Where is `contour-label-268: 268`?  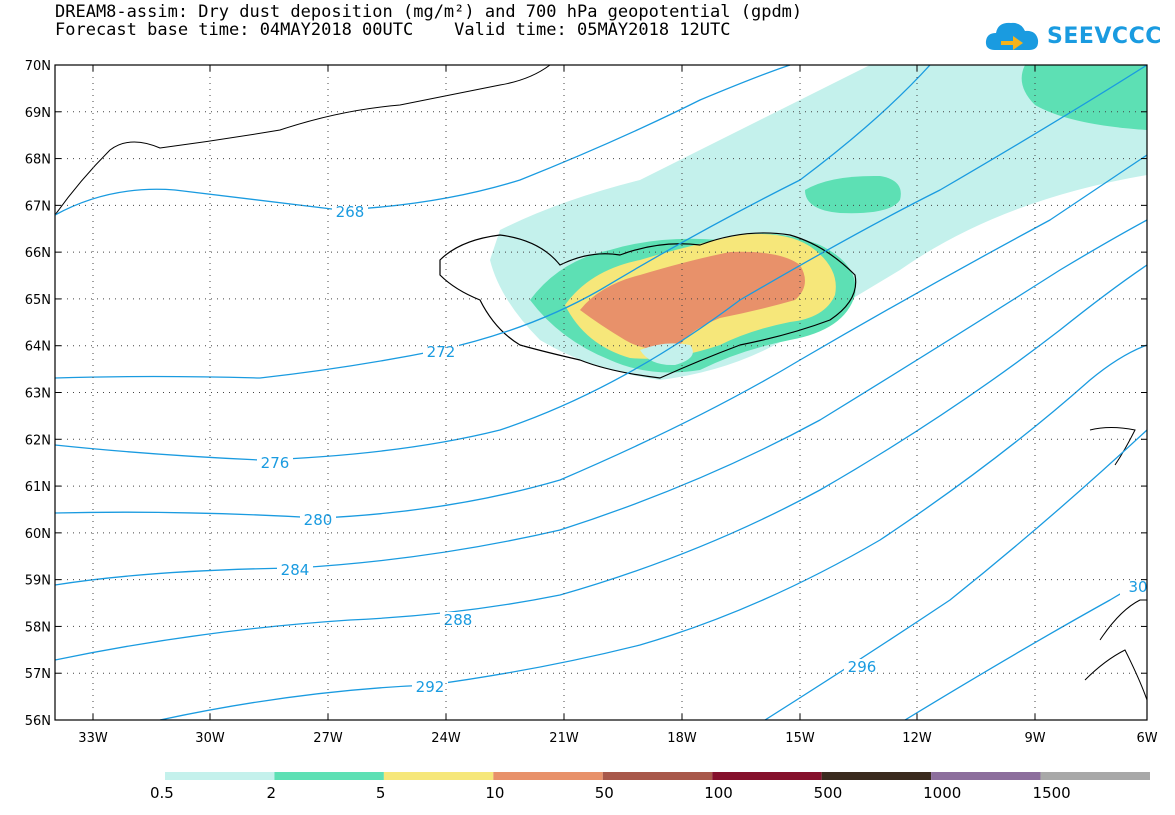
contour-label-268: 268 is located at coordinates (350, 212).